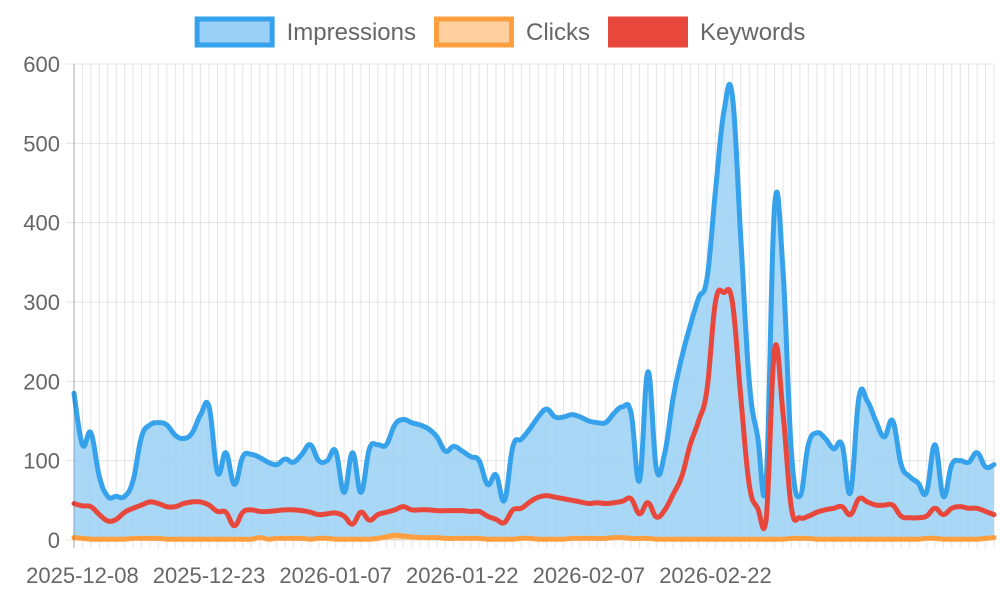  Describe the element at coordinates (589, 575) in the screenshot. I see `x-tick-label: 2026-02-07` at that location.